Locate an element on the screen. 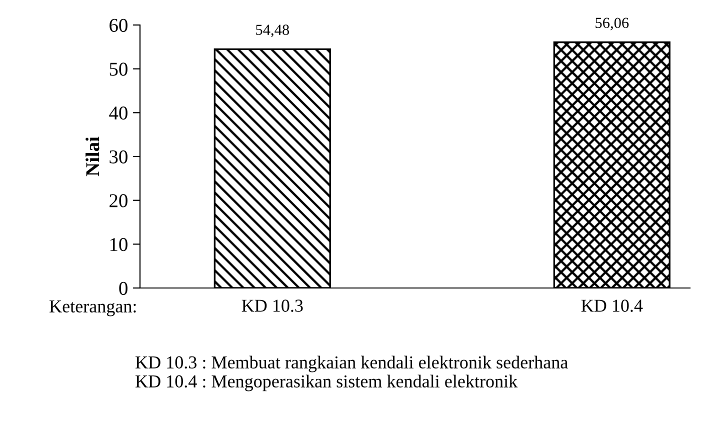  y-tick-label: 60 is located at coordinates (119, 25).